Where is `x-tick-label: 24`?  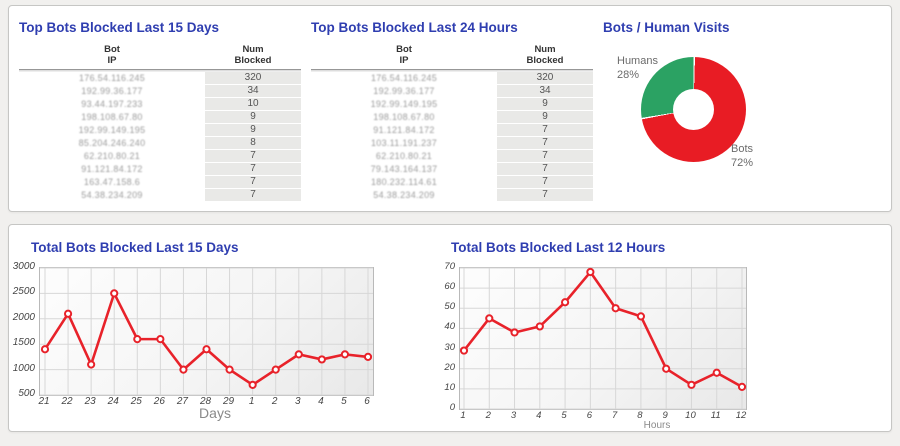 x-tick-label: 24 is located at coordinates (113, 401).